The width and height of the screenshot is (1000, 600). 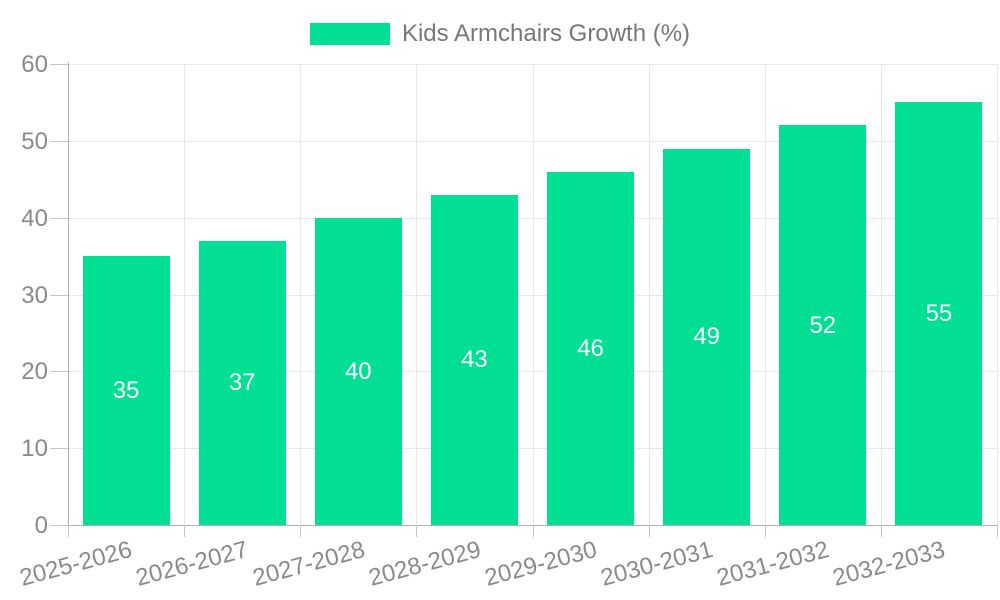 I want to click on legend-label: Kids Armchairs Growth (%), so click(x=546, y=33).